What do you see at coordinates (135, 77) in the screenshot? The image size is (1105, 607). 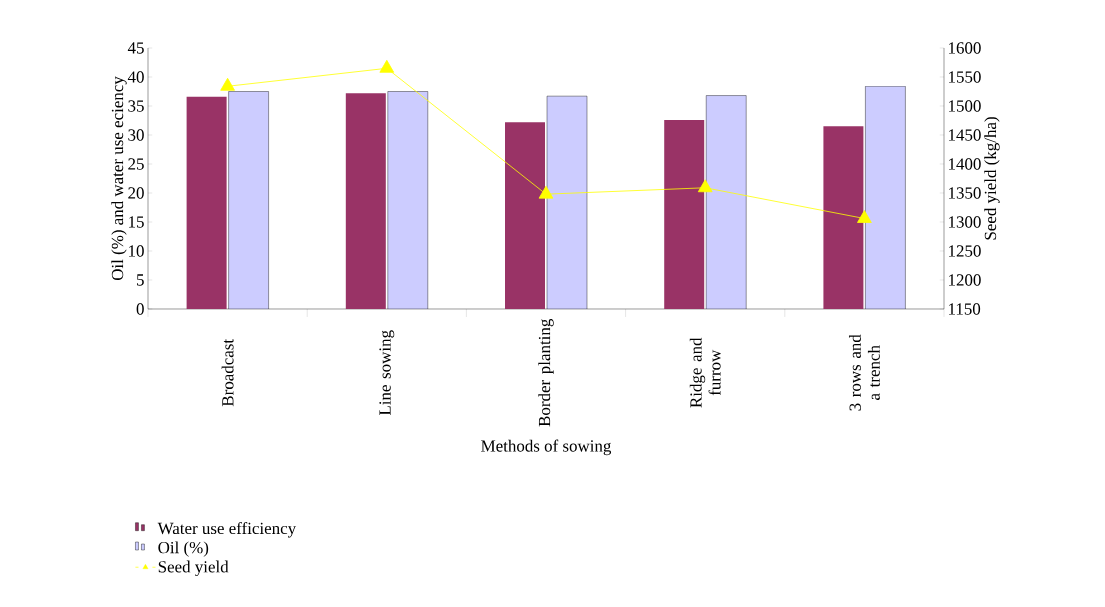 I see `y-tick-label: 40` at bounding box center [135, 77].